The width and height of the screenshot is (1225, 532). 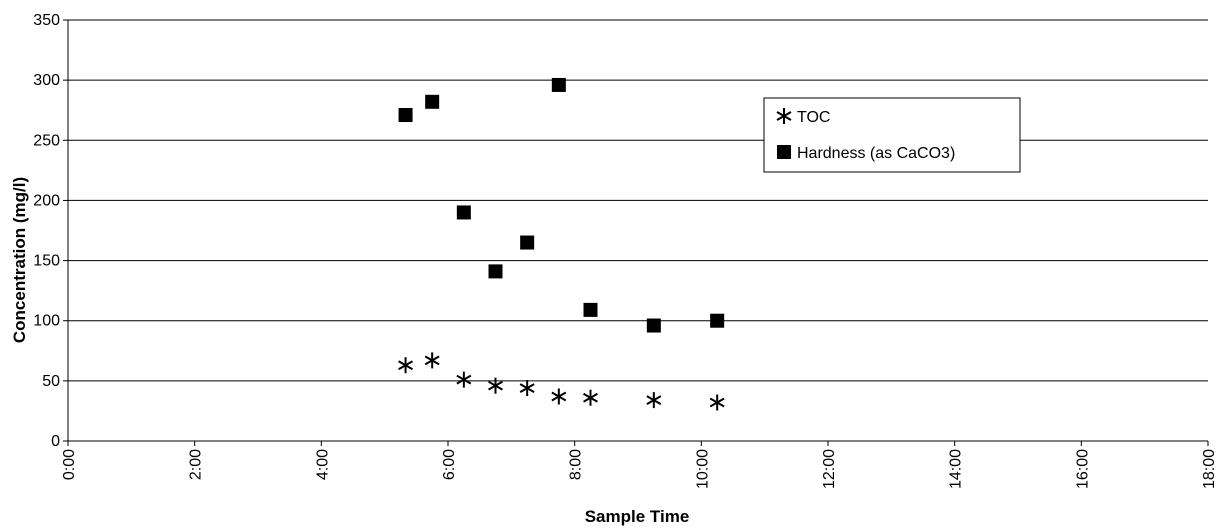 I want to click on x-tick-label: 14:00, so click(x=956, y=469).